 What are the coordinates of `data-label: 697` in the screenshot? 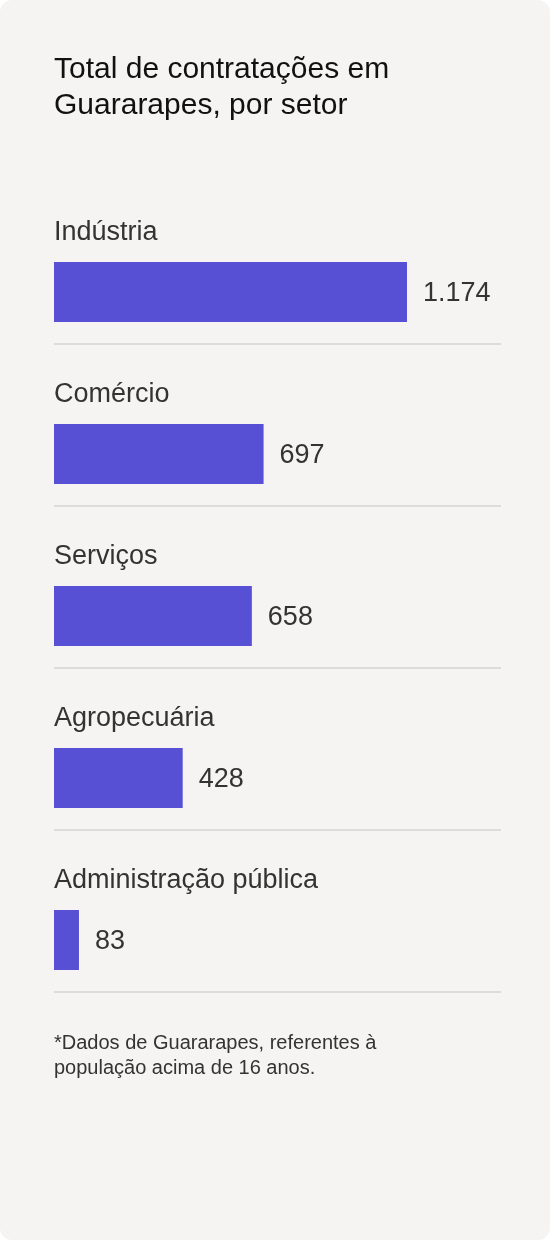 It's located at (302, 454).